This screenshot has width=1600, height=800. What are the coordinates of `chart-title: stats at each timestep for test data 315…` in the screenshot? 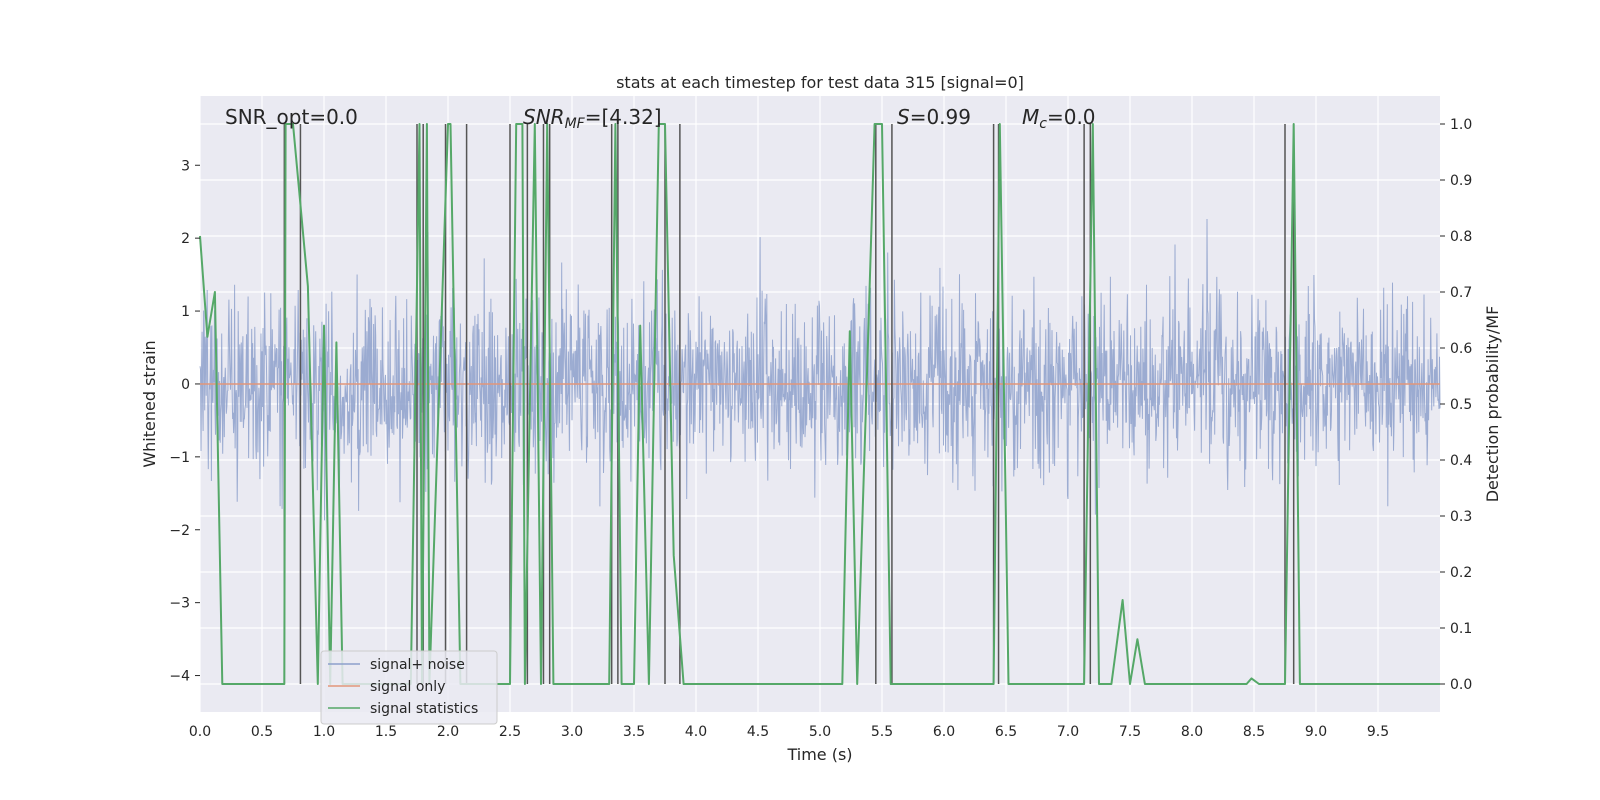 It's located at (820, 82).